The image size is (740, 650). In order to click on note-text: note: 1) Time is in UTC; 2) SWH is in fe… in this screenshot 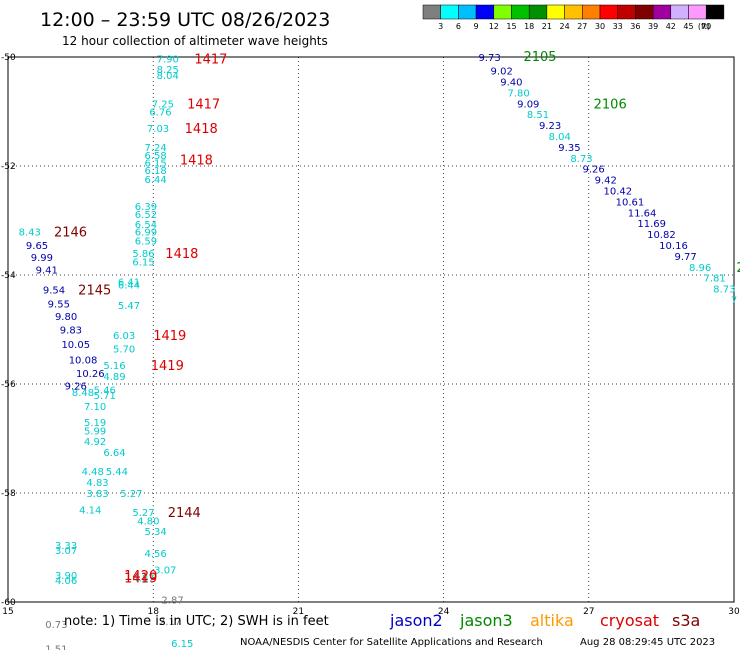, I will do `click(196, 621)`.